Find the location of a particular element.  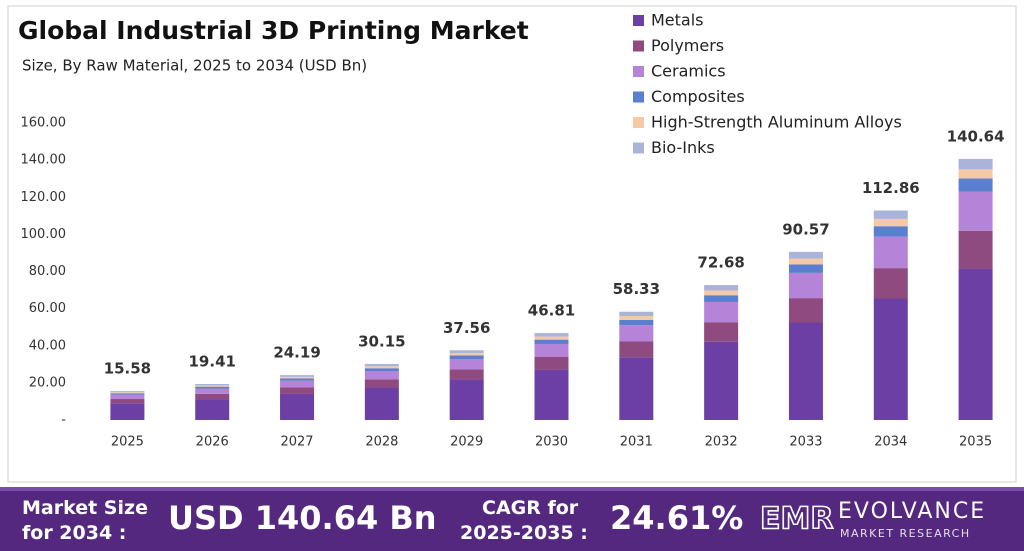

footer-edge is located at coordinates (512, 489).